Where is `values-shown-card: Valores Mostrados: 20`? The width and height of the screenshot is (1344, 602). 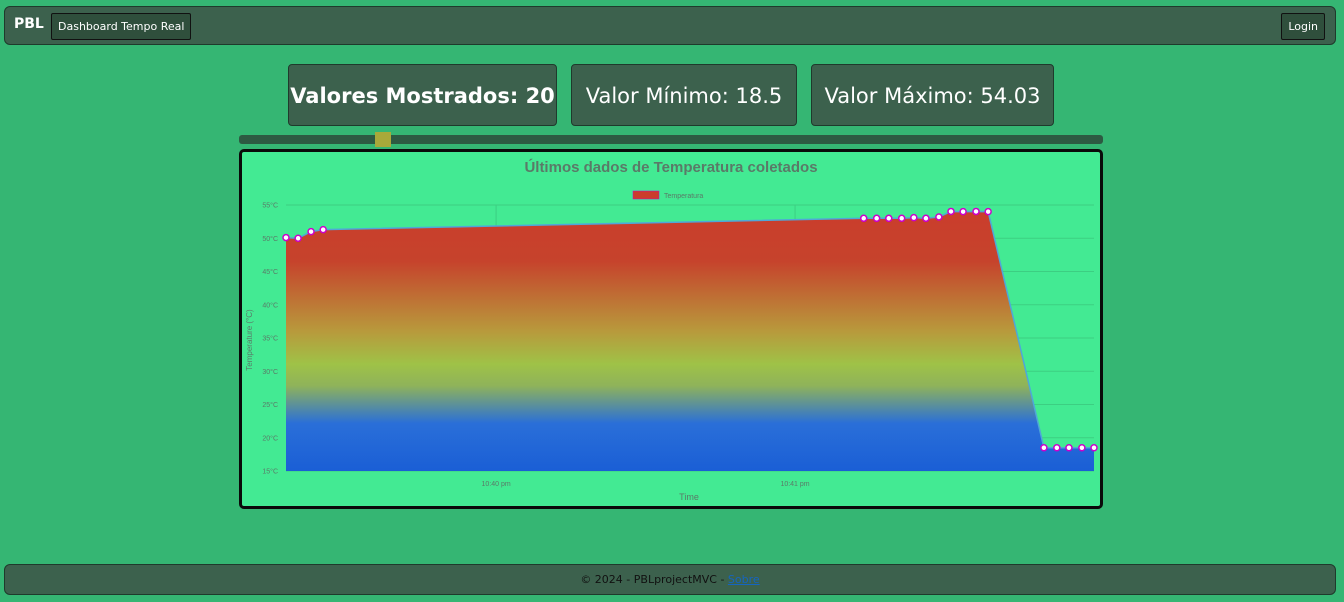
values-shown-card: Valores Mostrados: 20 is located at coordinates (422, 95).